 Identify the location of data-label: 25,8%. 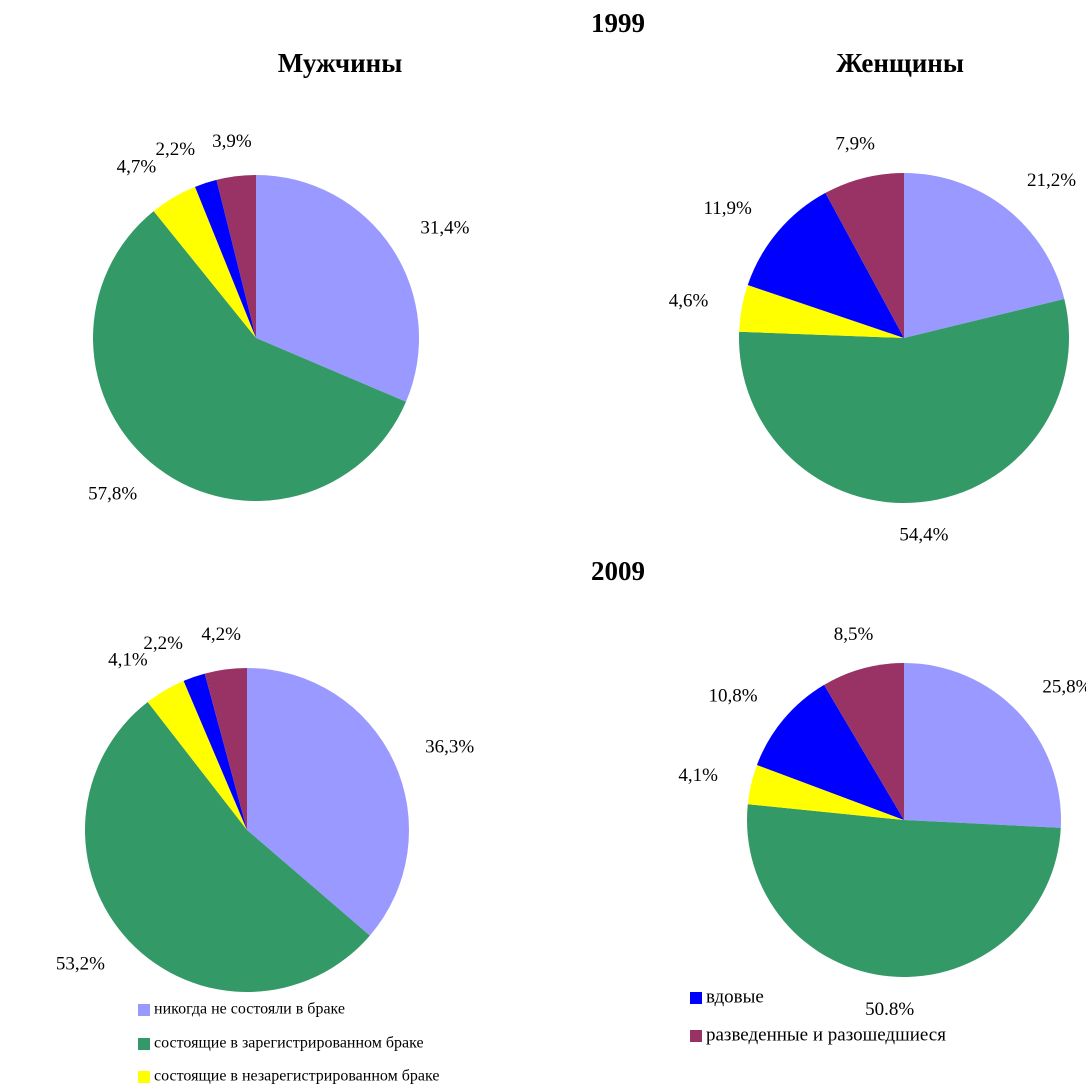
(1064, 687).